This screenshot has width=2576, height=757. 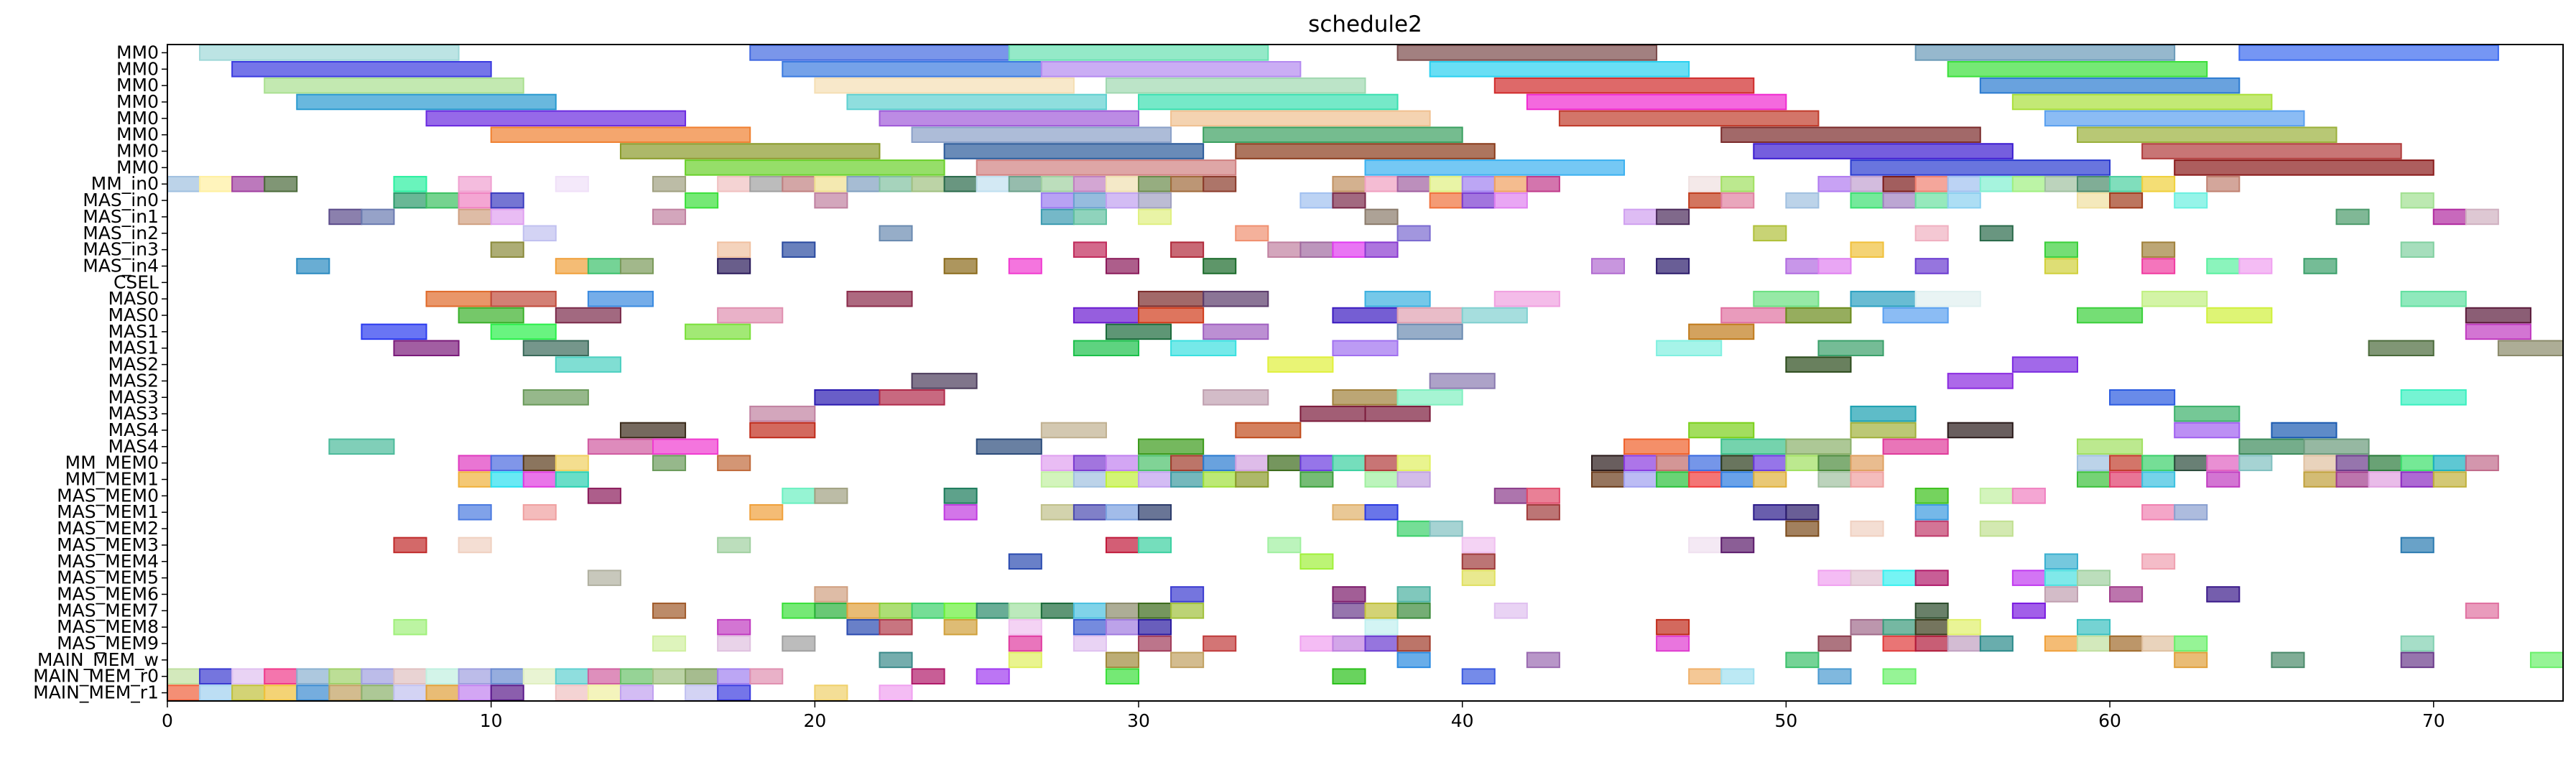 I want to click on x-tick-label: 40, so click(x=1462, y=721).